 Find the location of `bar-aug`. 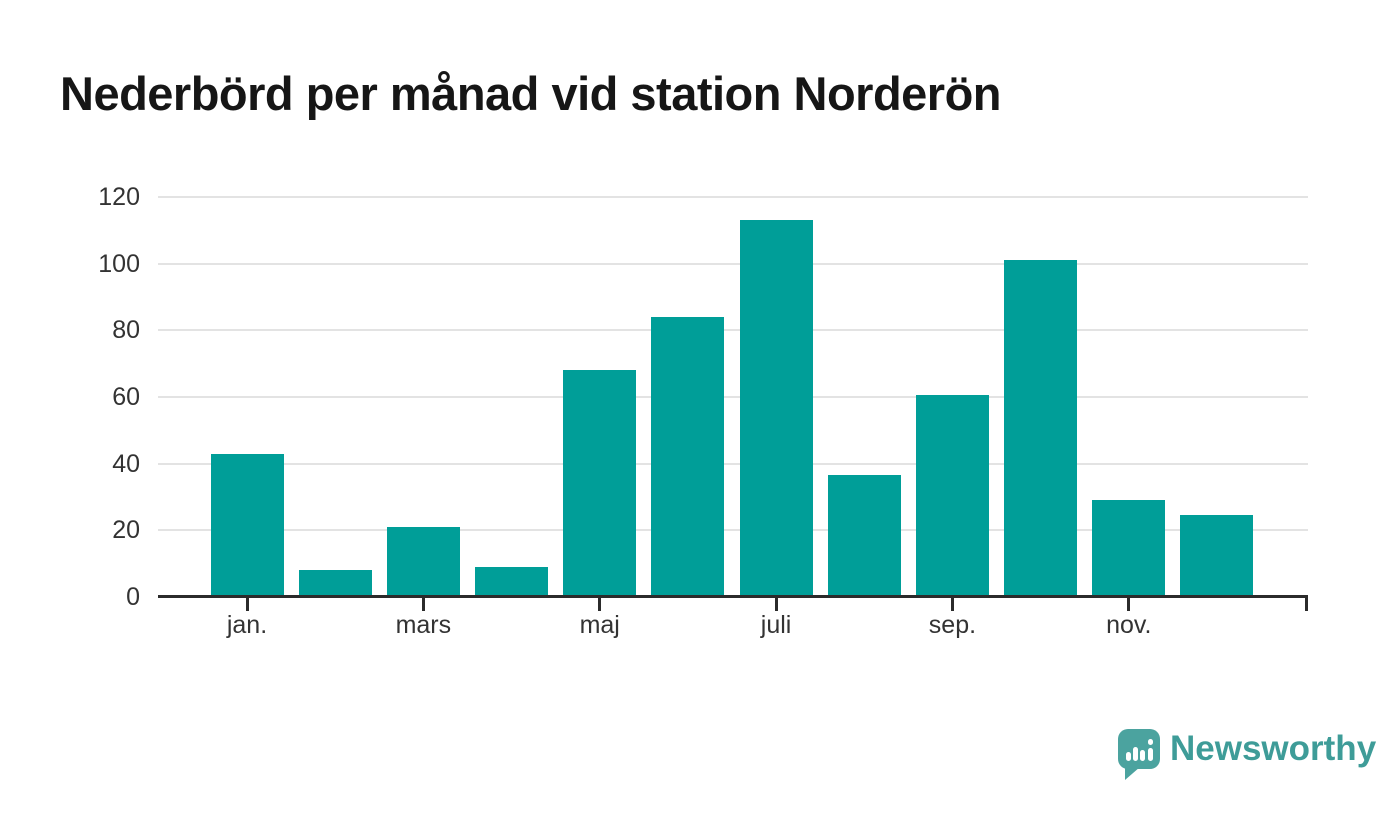

bar-aug is located at coordinates (864, 536).